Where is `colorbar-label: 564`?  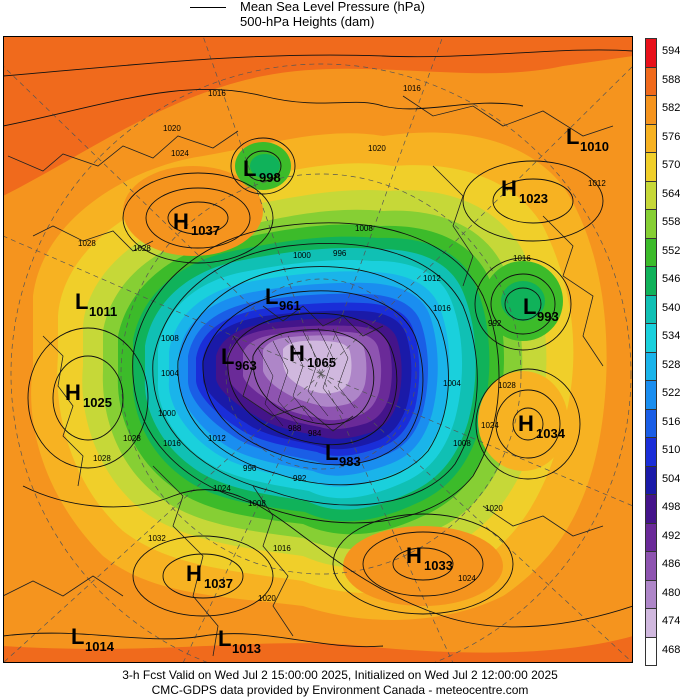 colorbar-label: 564 is located at coordinates (671, 193).